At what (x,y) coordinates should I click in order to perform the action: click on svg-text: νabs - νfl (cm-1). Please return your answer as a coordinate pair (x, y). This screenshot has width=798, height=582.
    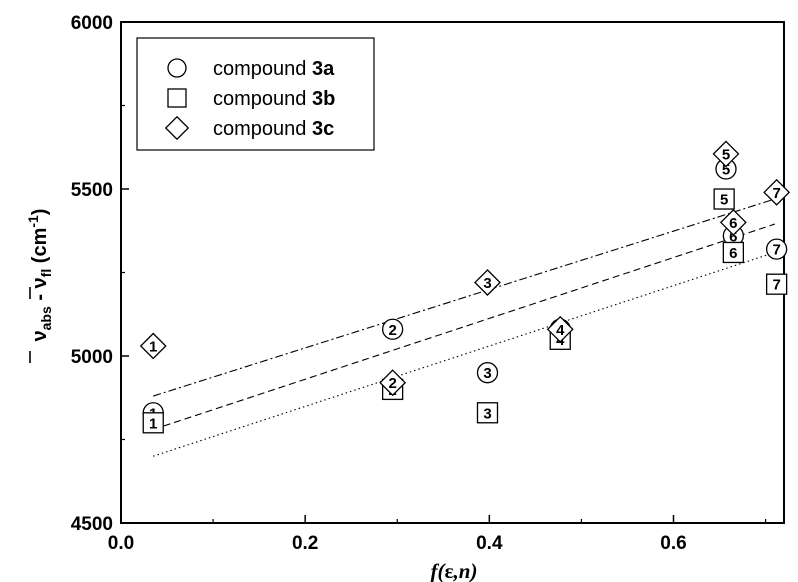
    Looking at the image, I should click on (39, 275).